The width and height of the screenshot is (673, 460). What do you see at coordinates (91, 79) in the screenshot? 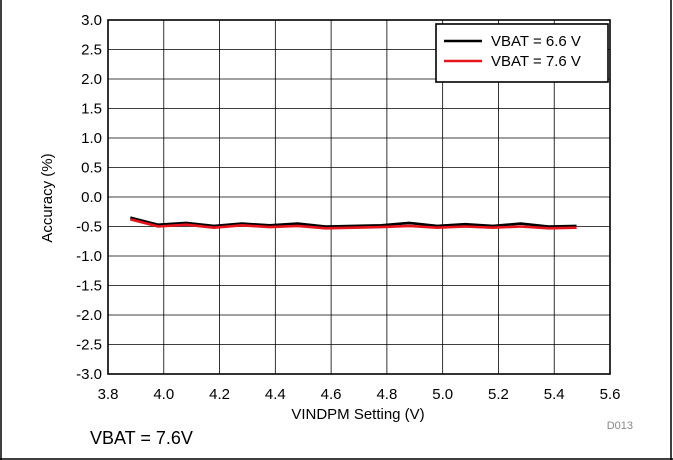
I see `y-tick-label-2: 2.0` at bounding box center [91, 79].